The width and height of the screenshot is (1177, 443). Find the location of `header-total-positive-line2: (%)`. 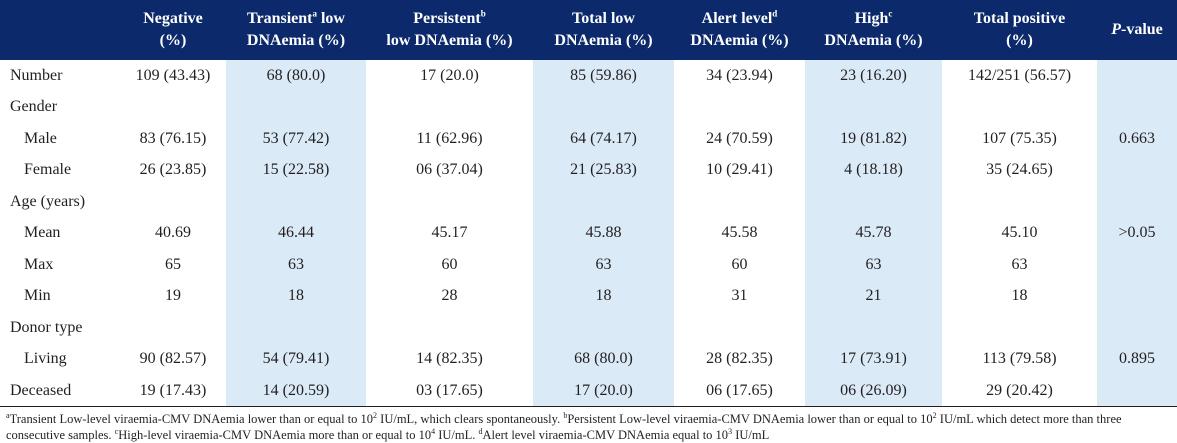

header-total-positive-line2: (%) is located at coordinates (1019, 40).